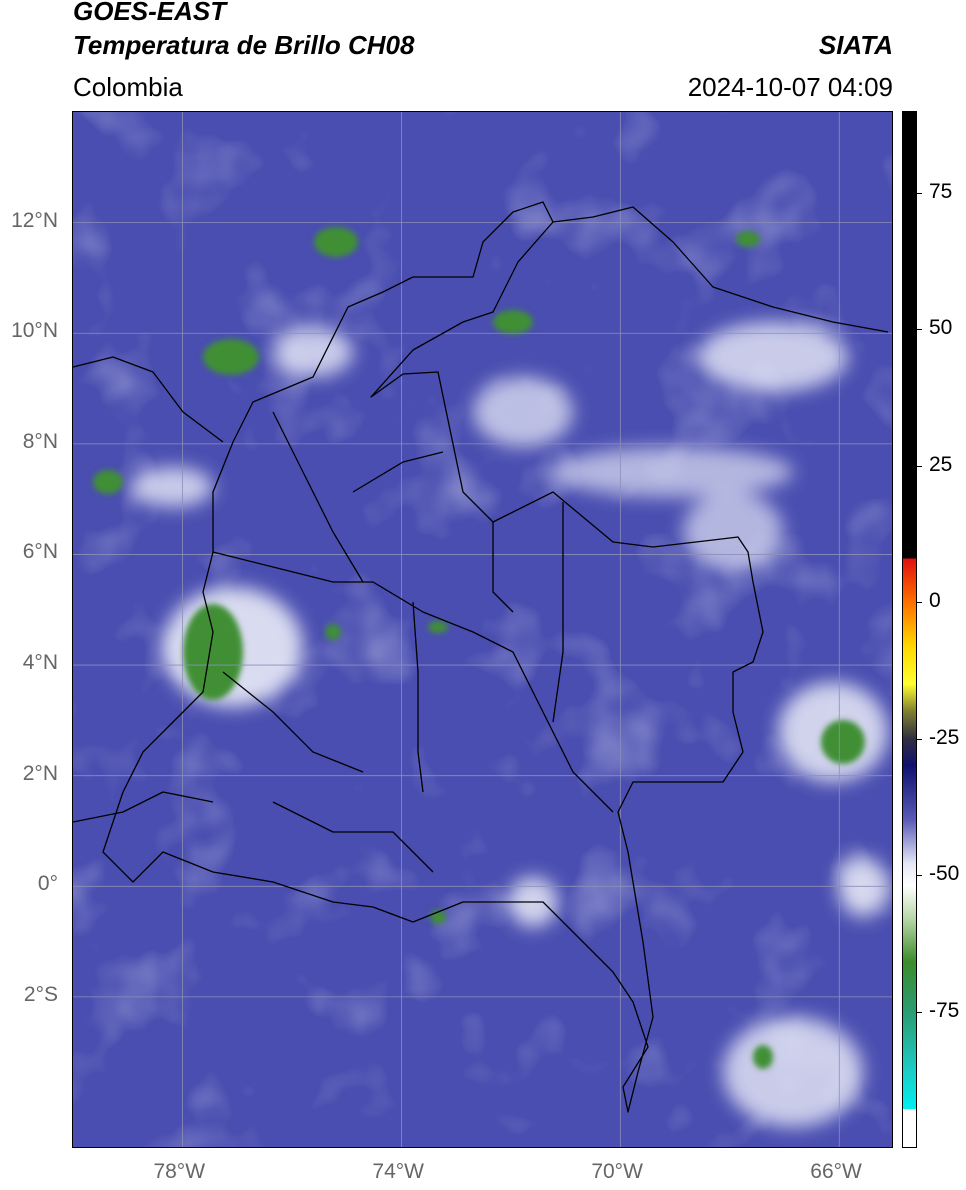  What do you see at coordinates (941, 328) in the screenshot?
I see `colorbar-tick-label: 50` at bounding box center [941, 328].